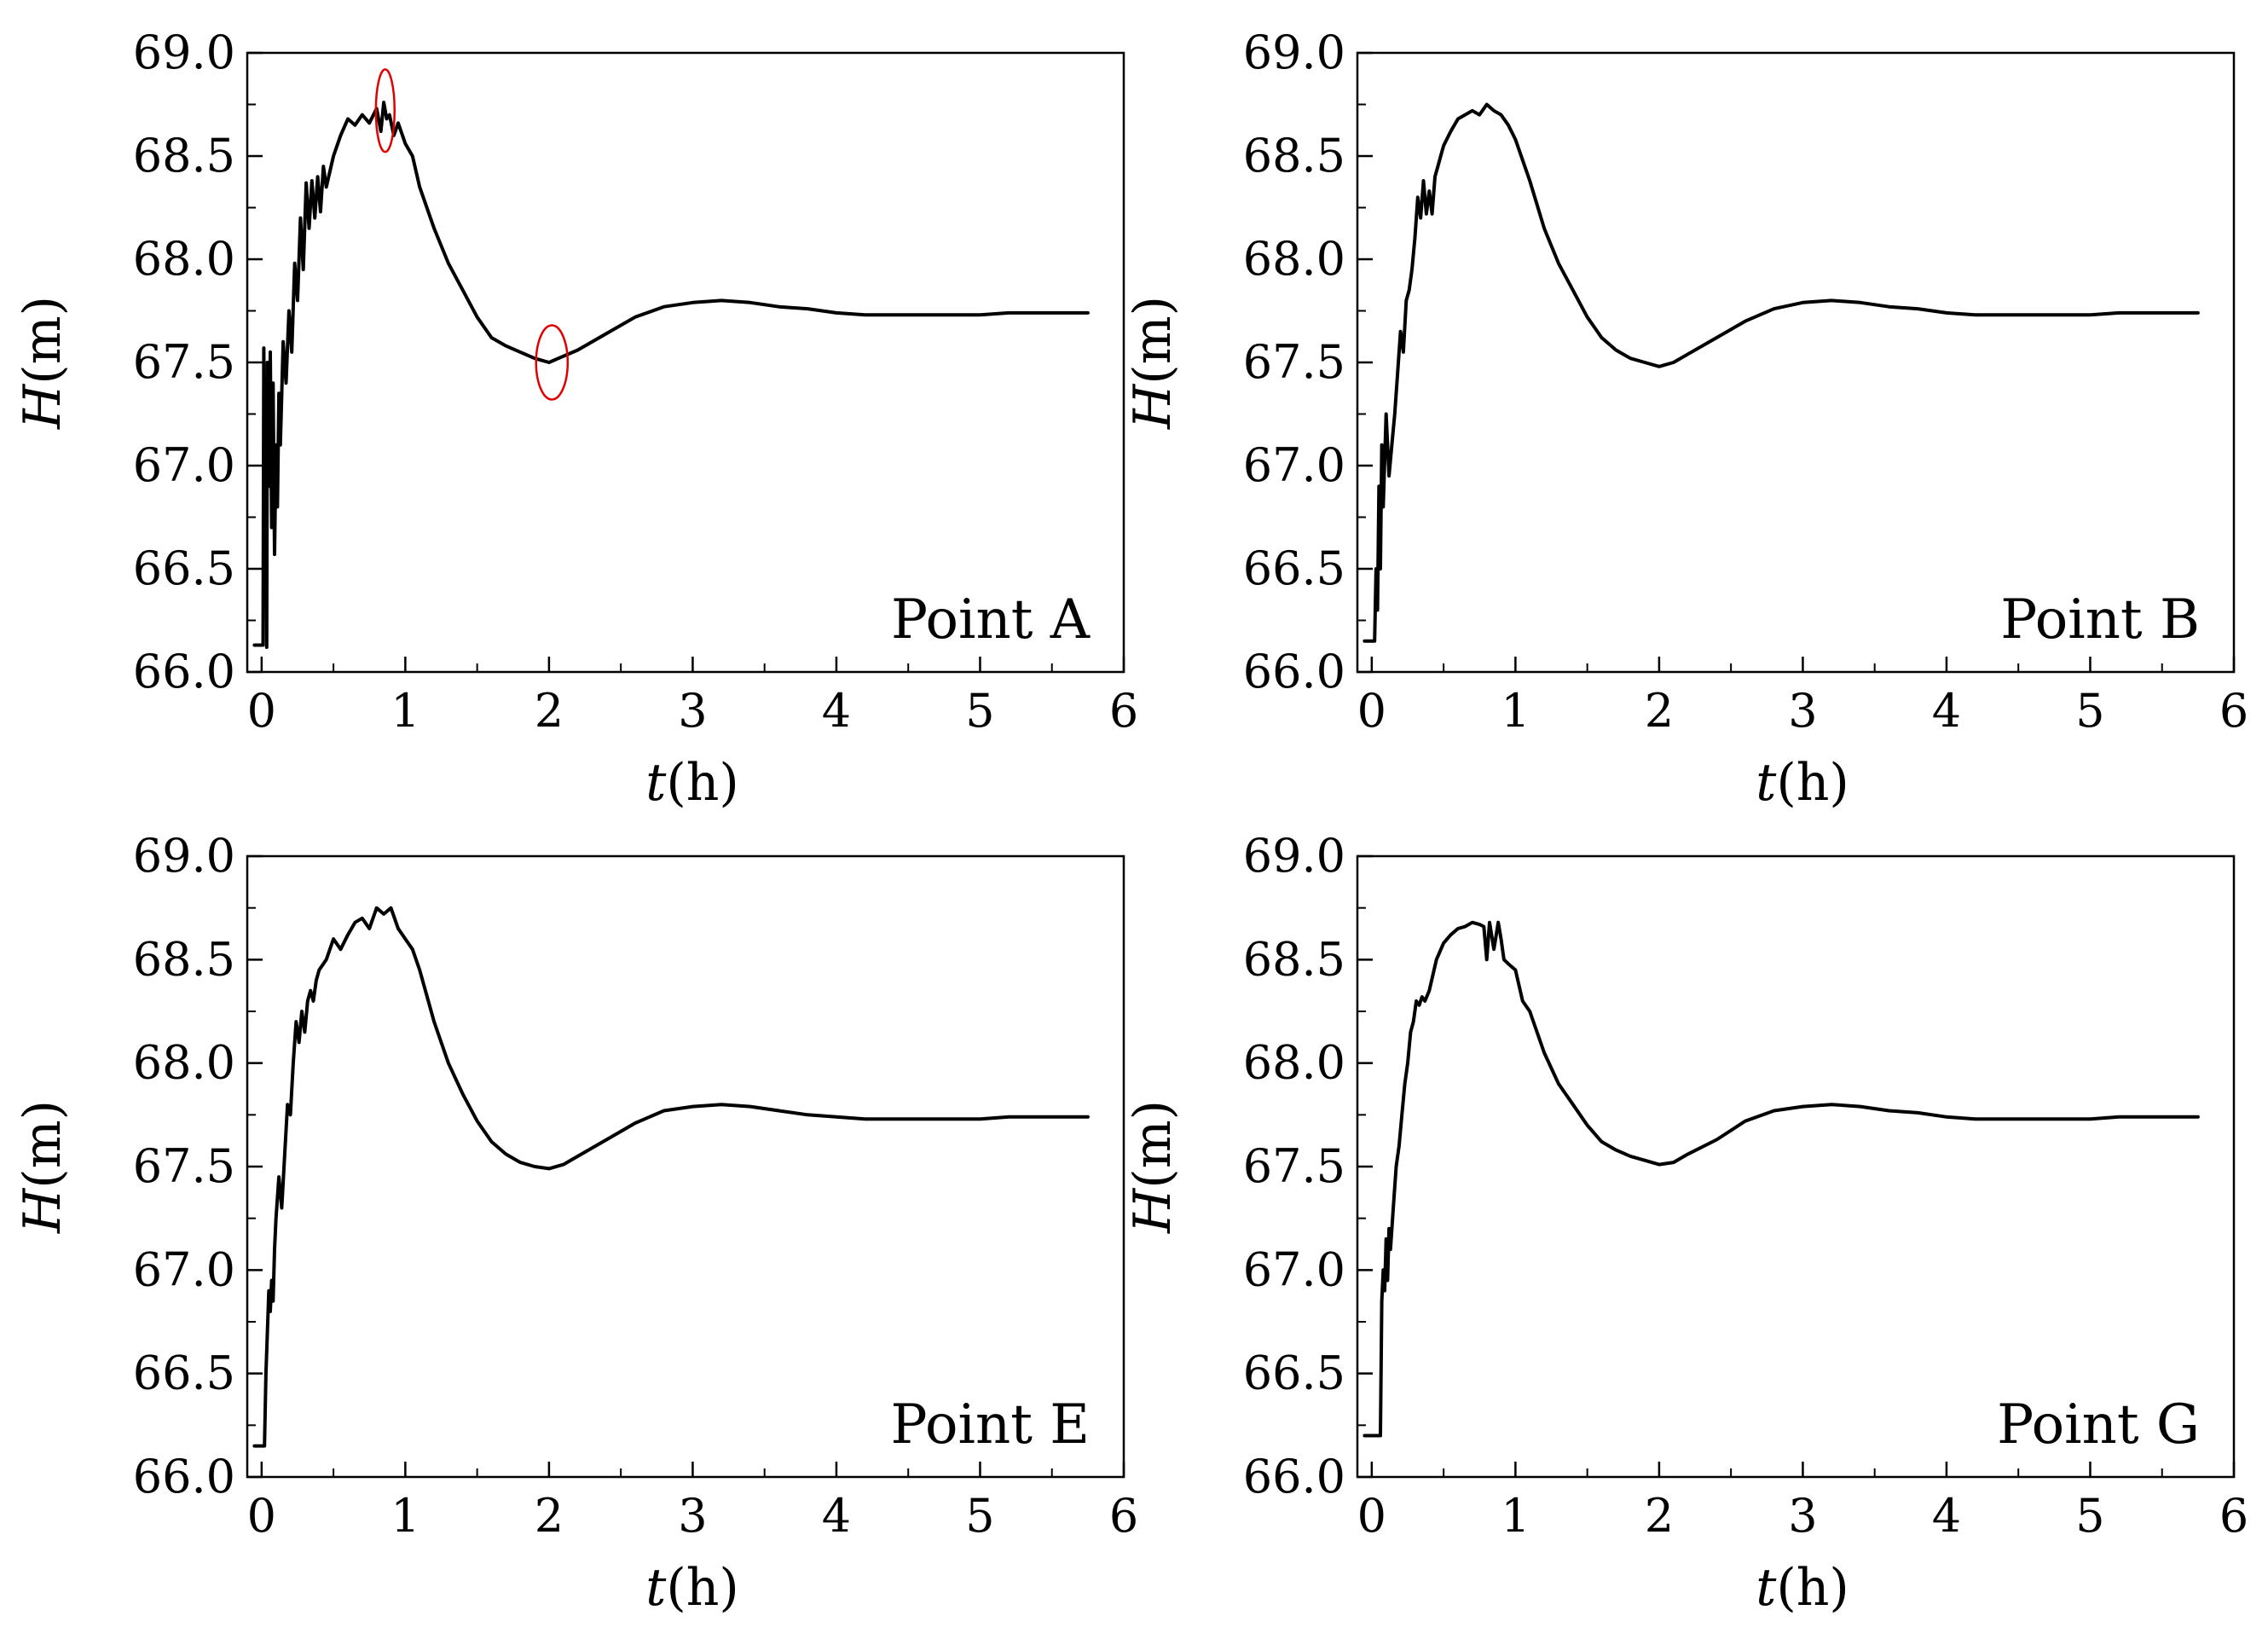  Describe the element at coordinates (2100, 620) in the screenshot. I see `panel-label: Point B` at that location.